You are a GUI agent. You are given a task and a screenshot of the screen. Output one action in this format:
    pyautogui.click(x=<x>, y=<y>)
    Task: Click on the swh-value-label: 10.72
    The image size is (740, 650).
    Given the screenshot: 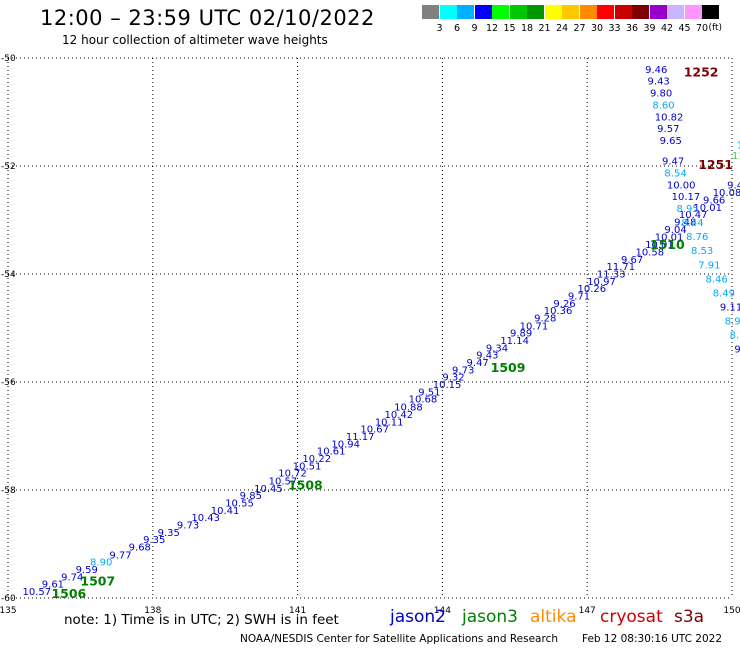 What is the action you would take?
    pyautogui.click(x=292, y=474)
    